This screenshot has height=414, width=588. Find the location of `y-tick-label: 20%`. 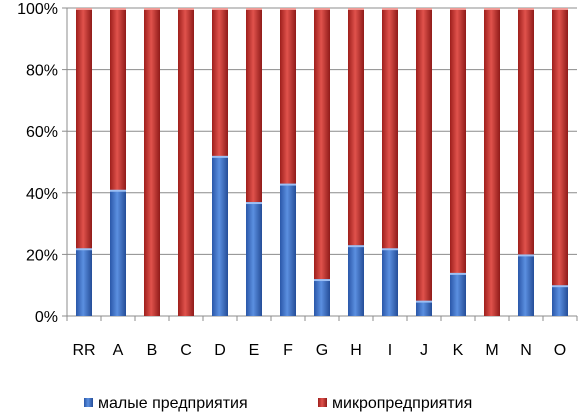

y-tick-label: 20% is located at coordinates (42, 255).